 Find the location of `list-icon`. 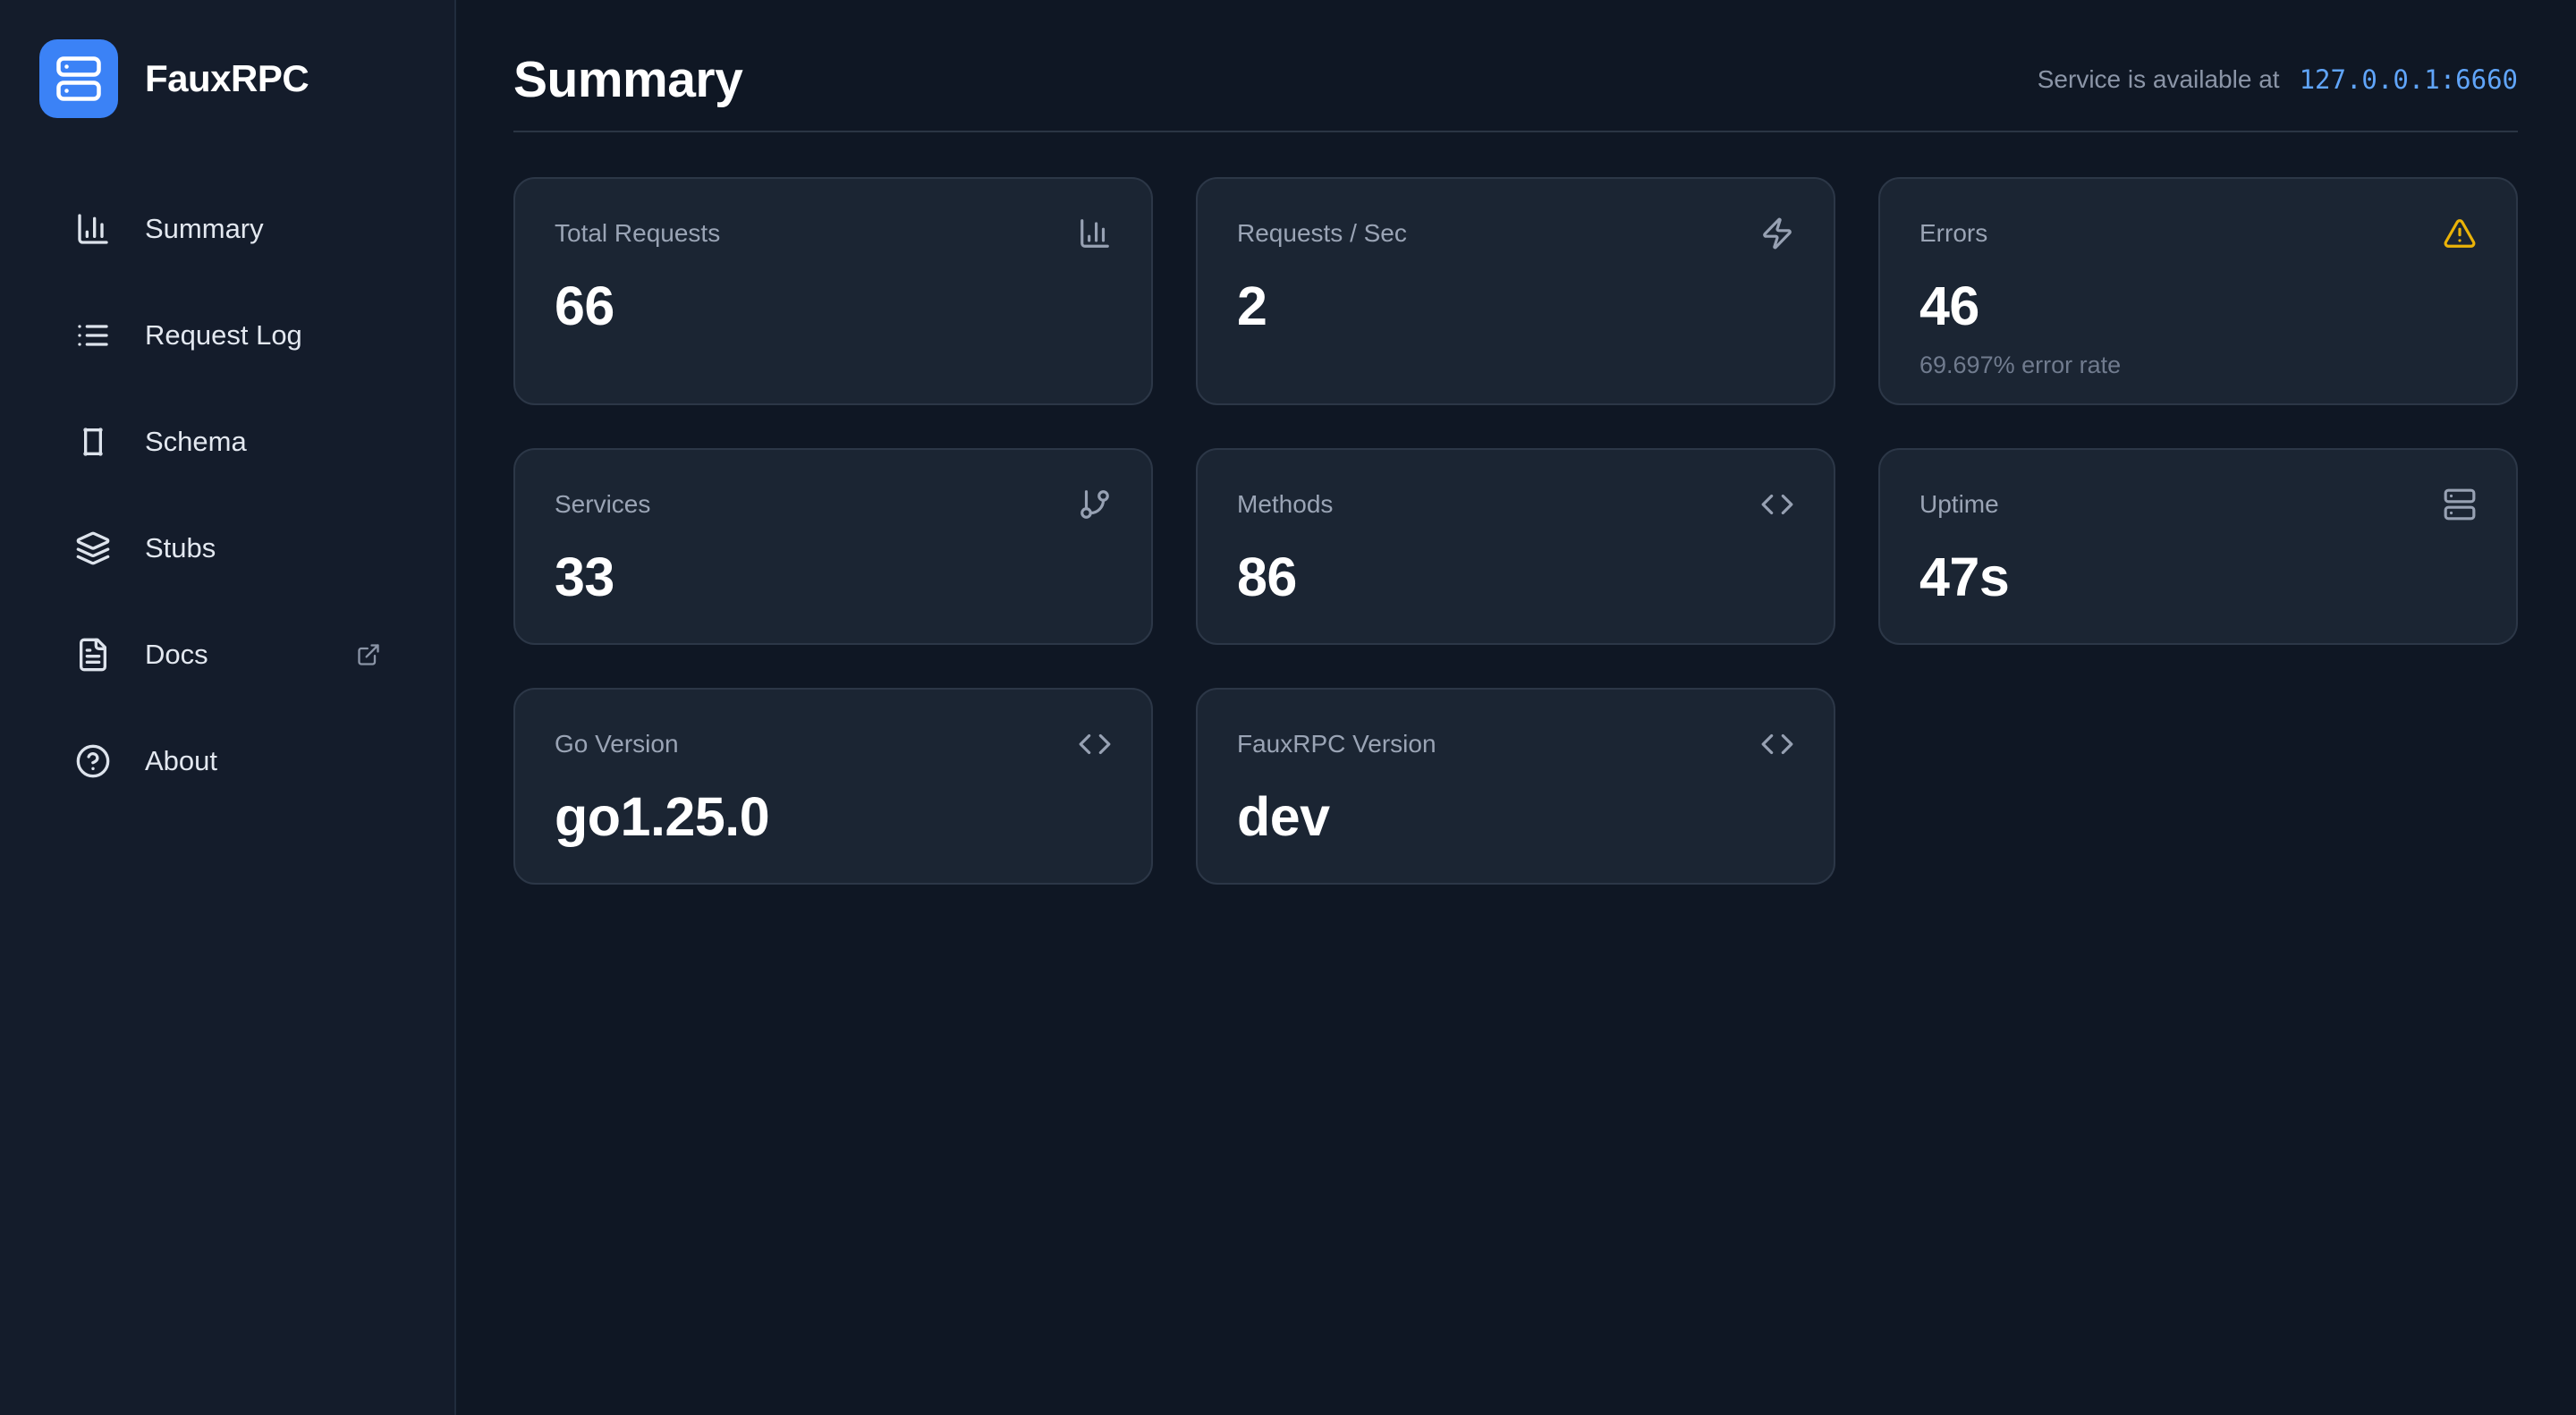

list-icon is located at coordinates (93, 336).